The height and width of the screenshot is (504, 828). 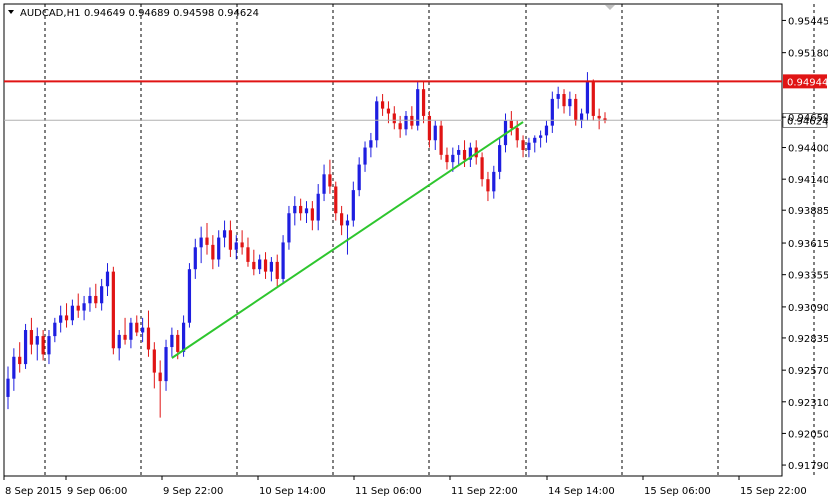 What do you see at coordinates (808, 403) in the screenshot?
I see `y-tick-label: 0.92310` at bounding box center [808, 403].